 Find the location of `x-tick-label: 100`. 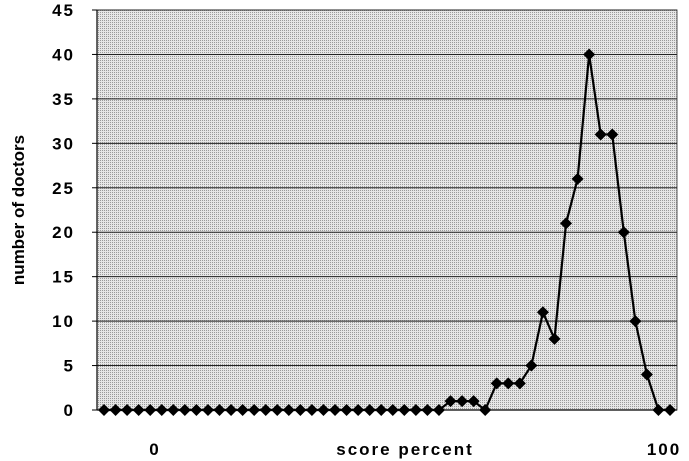

x-tick-label: 100 is located at coordinates (664, 449).